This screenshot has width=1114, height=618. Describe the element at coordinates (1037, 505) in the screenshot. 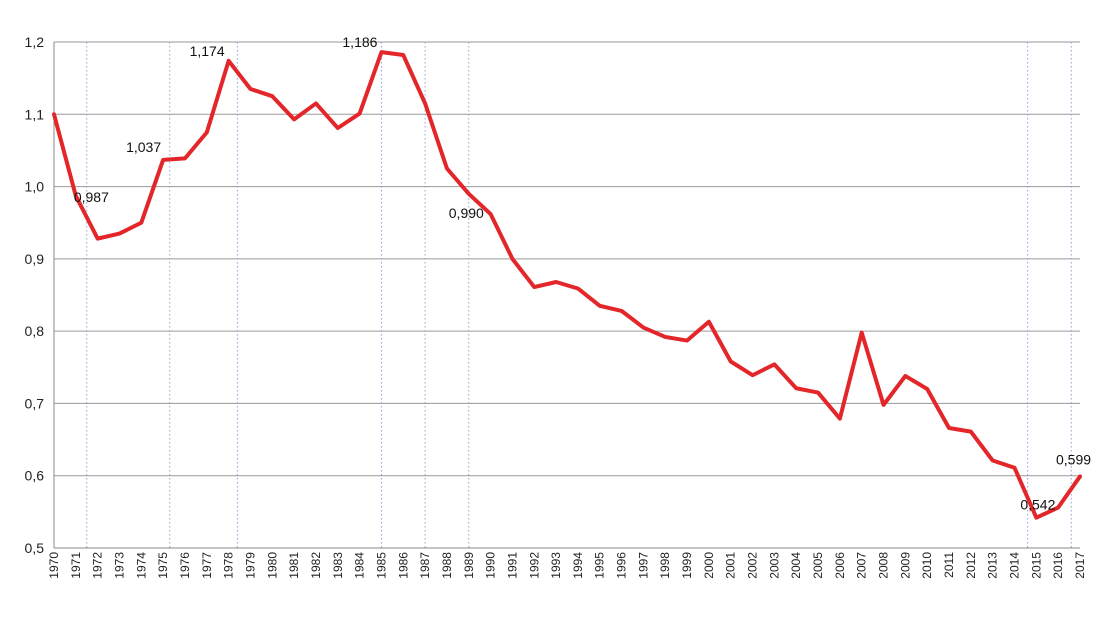

I see `data-label: 0,542` at that location.